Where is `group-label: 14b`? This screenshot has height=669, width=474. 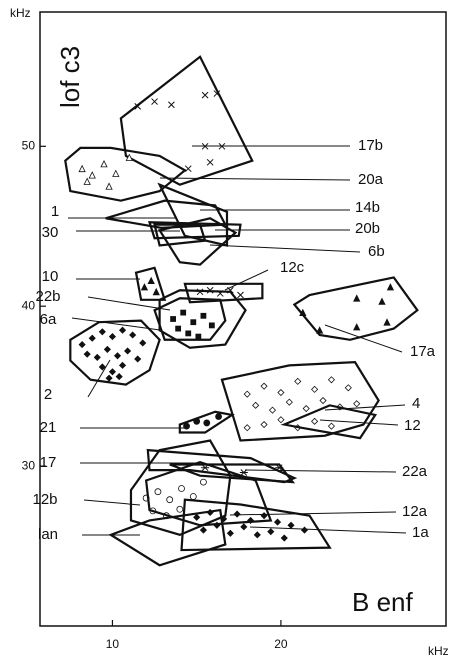 group-label: 14b is located at coordinates (367, 207).